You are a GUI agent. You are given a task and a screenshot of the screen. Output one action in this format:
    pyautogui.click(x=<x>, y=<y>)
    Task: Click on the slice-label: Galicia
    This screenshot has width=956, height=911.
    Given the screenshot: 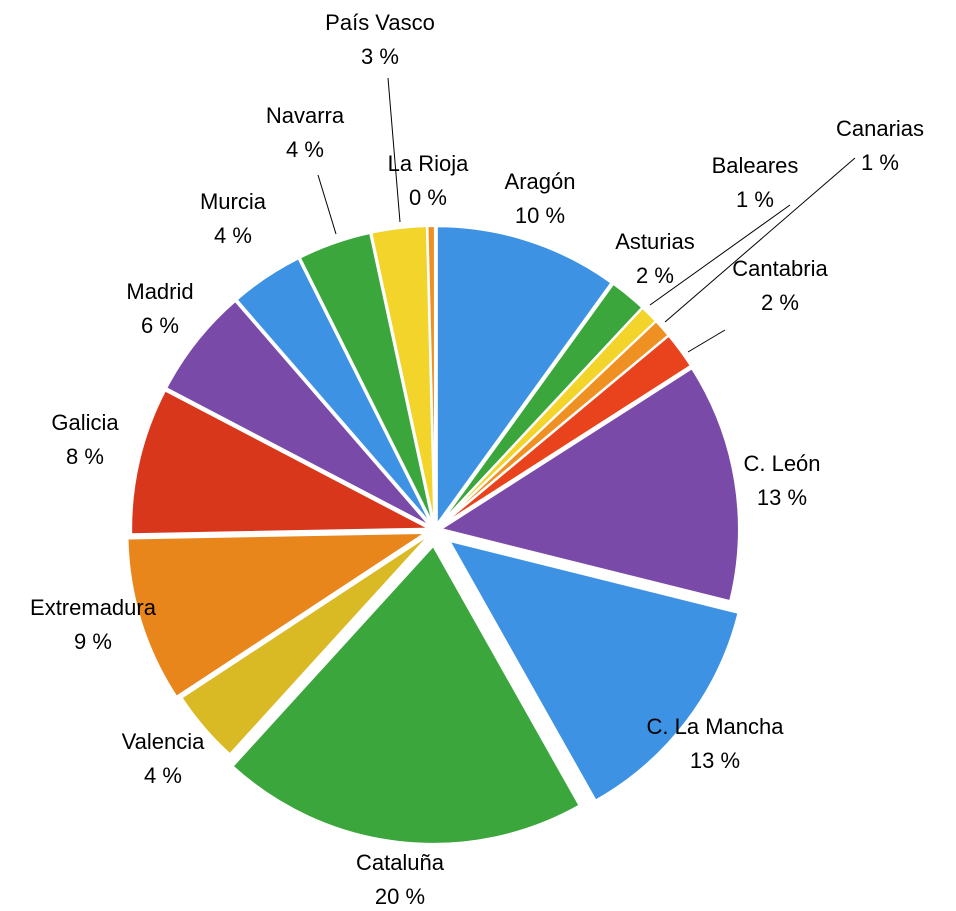 What is the action you would take?
    pyautogui.click(x=85, y=422)
    